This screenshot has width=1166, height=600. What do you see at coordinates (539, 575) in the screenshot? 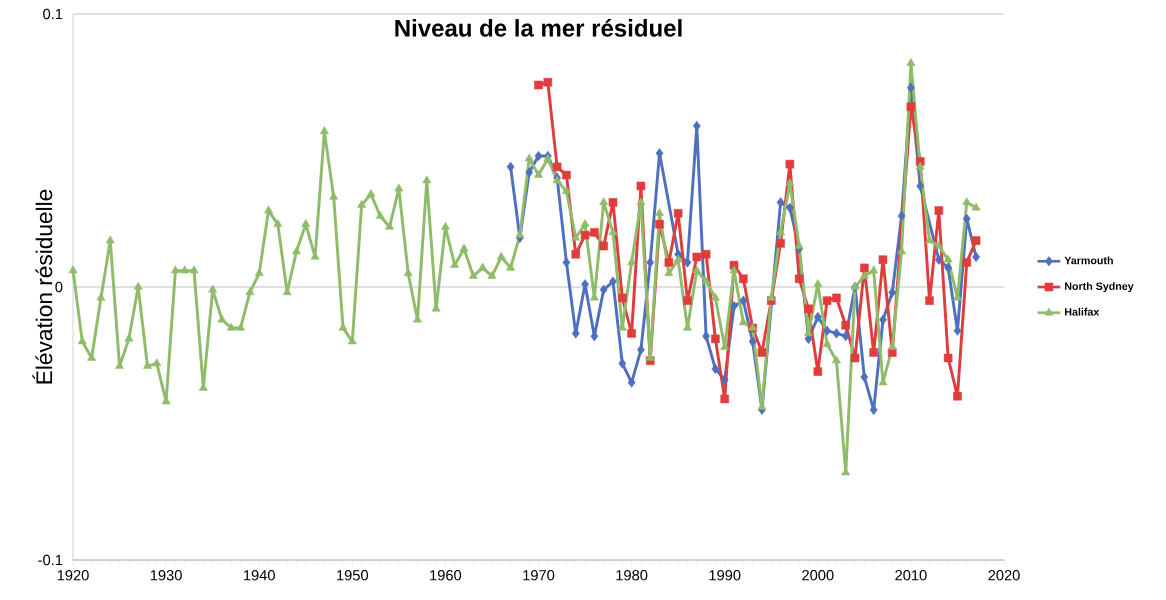
I see `x-tick-label: 1970` at bounding box center [539, 575].